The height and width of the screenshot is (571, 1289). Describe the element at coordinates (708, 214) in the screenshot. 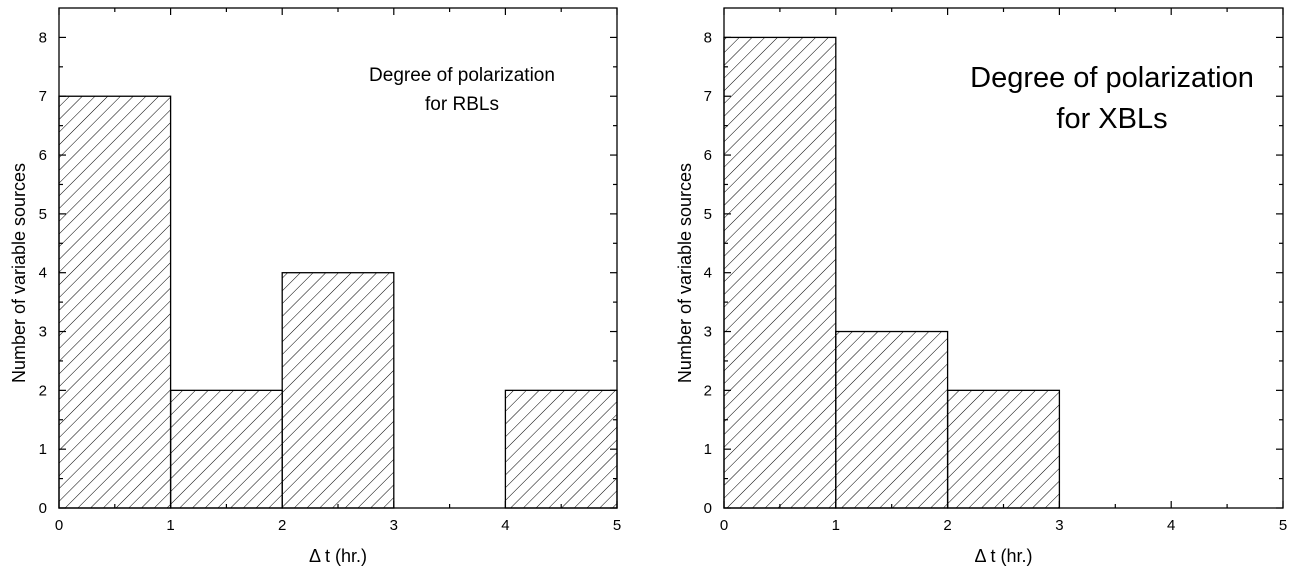

I see `xbl-y-tick-label: 5` at that location.